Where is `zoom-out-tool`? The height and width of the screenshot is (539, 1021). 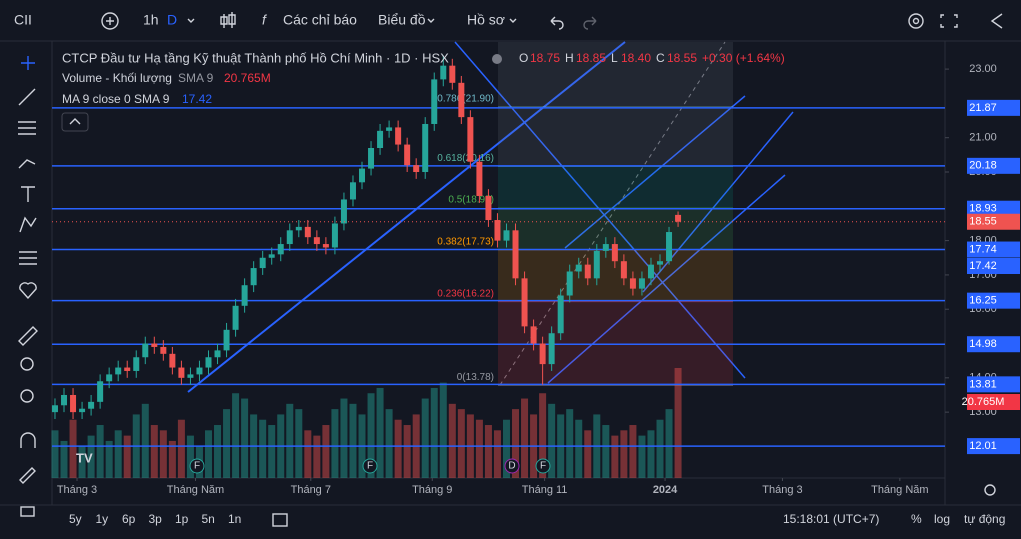
zoom-out-tool is located at coordinates (27, 396).